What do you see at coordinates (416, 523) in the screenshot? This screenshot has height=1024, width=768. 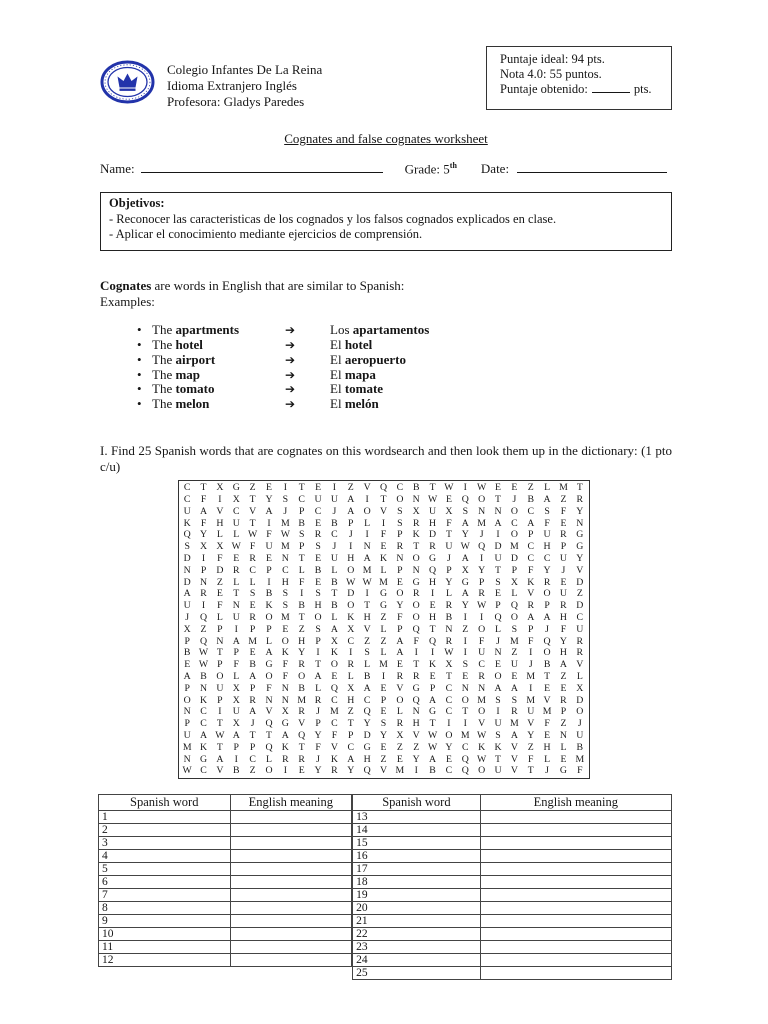 I see `wordsearch-letter: R` at bounding box center [416, 523].